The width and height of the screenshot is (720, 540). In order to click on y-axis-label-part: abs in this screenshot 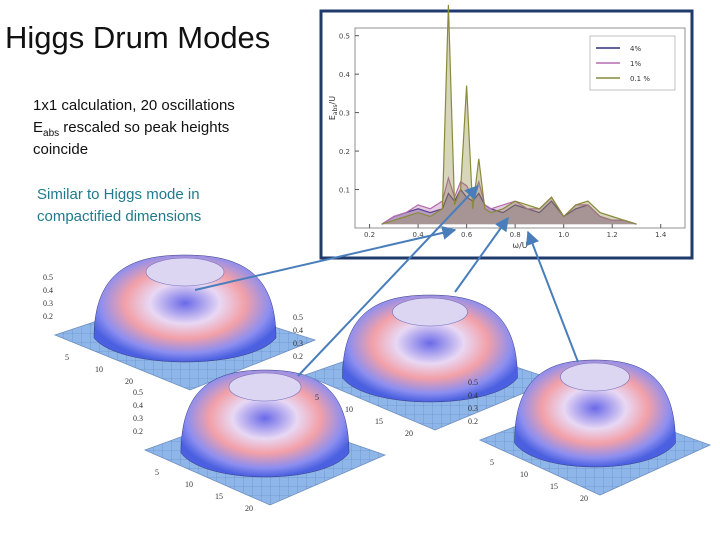, I will do `click(335, 109)`.